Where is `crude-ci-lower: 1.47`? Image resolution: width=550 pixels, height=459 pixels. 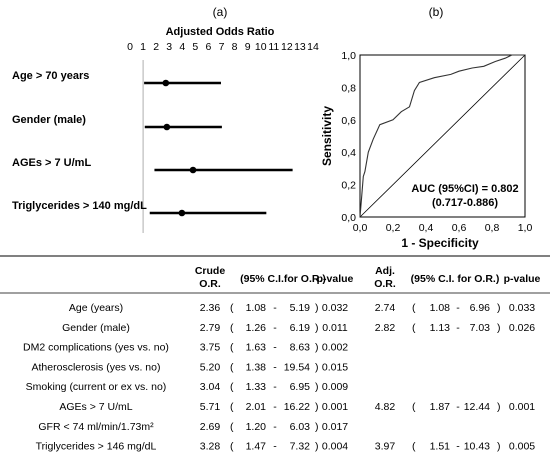
crude-ci-lower: 1.47 is located at coordinates (256, 447).